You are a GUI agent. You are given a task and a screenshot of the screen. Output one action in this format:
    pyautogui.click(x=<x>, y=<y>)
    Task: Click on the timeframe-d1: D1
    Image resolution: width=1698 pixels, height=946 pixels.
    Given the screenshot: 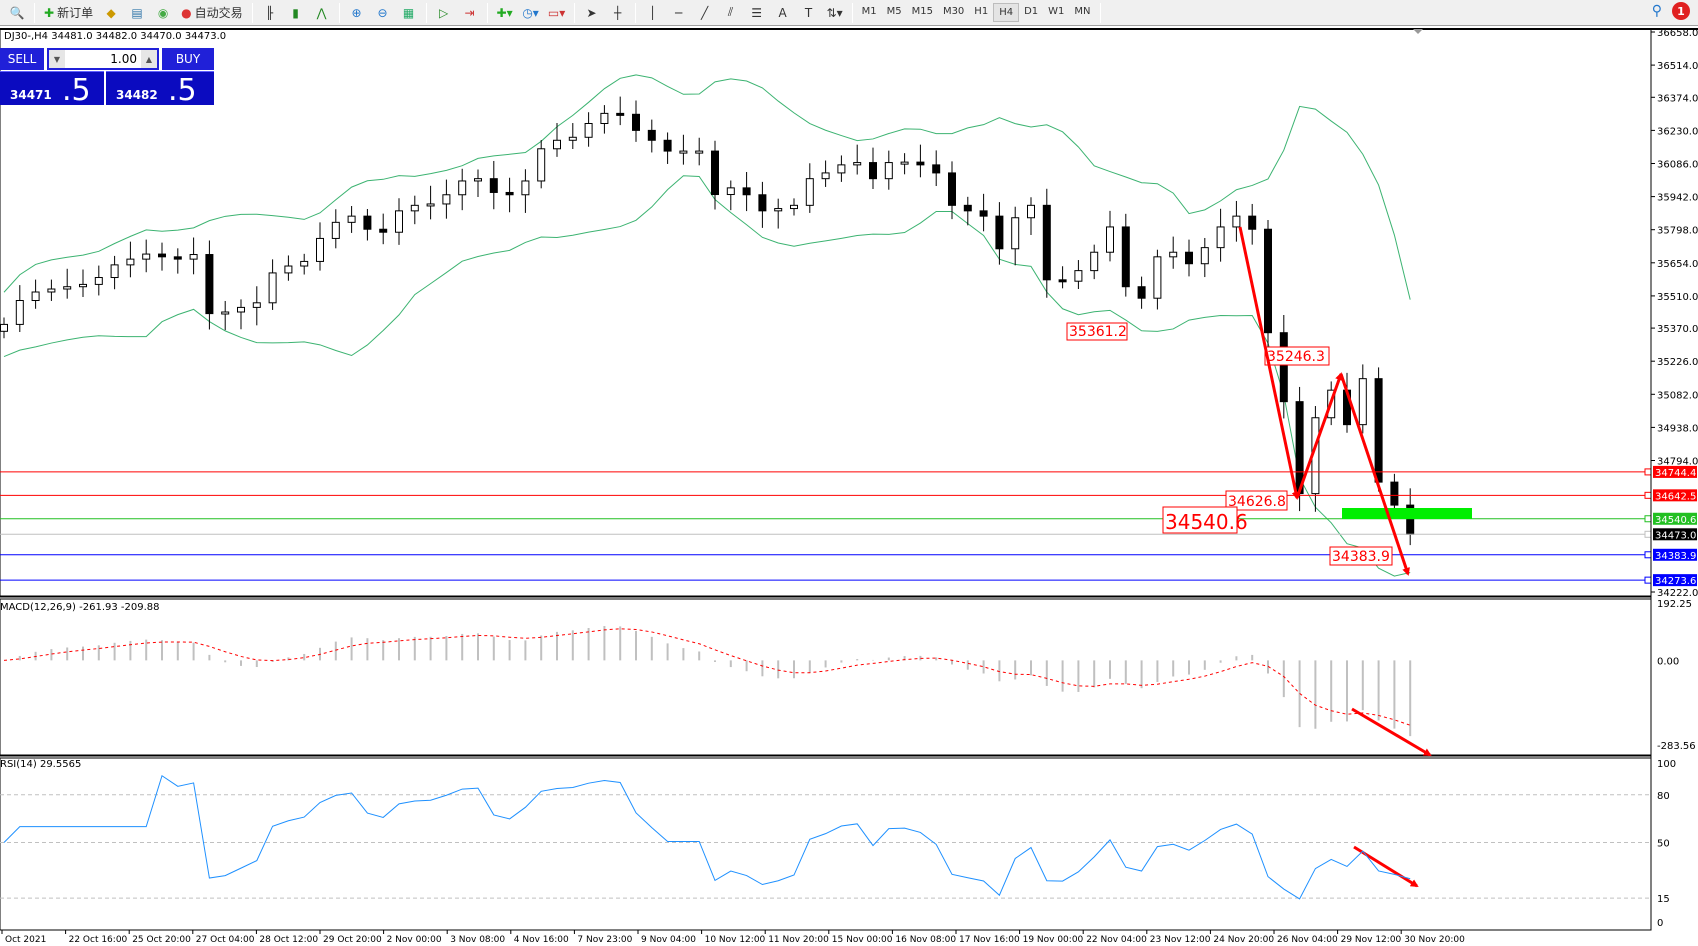 What is the action you would take?
    pyautogui.click(x=1031, y=11)
    